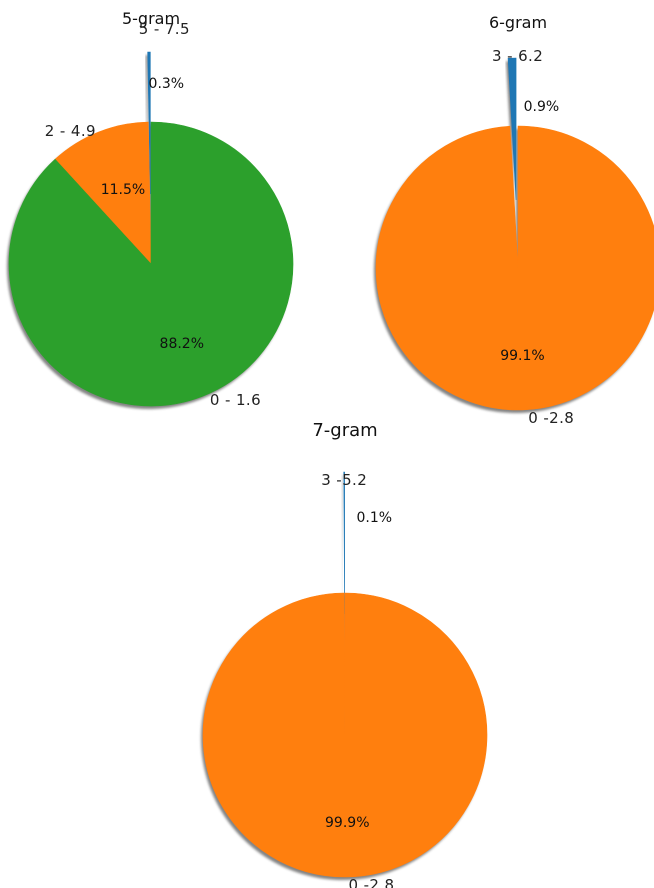 Image resolution: width=654 pixels, height=888 pixels. What do you see at coordinates (542, 107) in the screenshot?
I see `slice-percent-label: 0.9%` at bounding box center [542, 107].